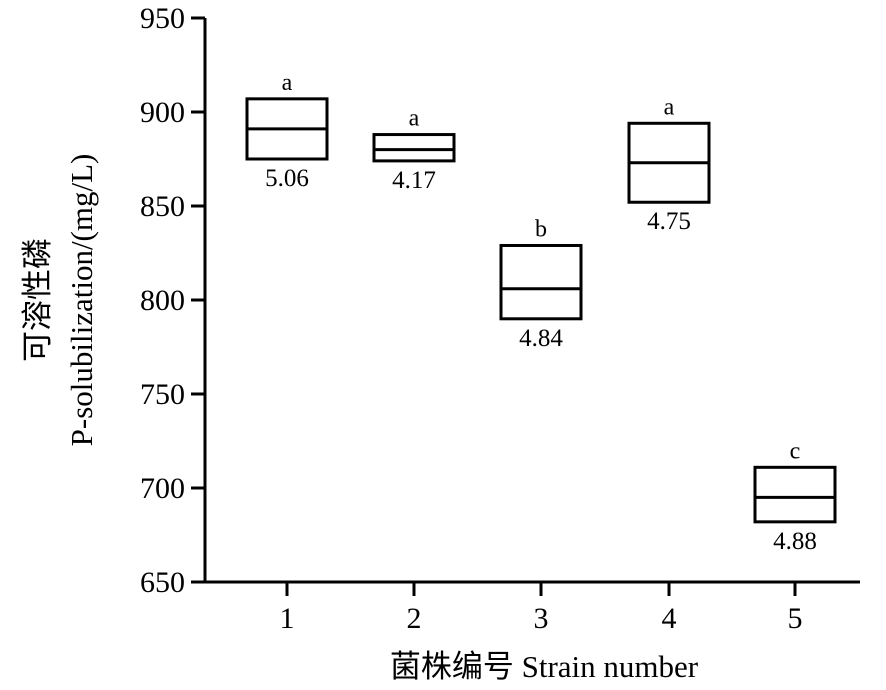  What do you see at coordinates (414, 180) in the screenshot?
I see `box-value-label: 4.17` at bounding box center [414, 180].